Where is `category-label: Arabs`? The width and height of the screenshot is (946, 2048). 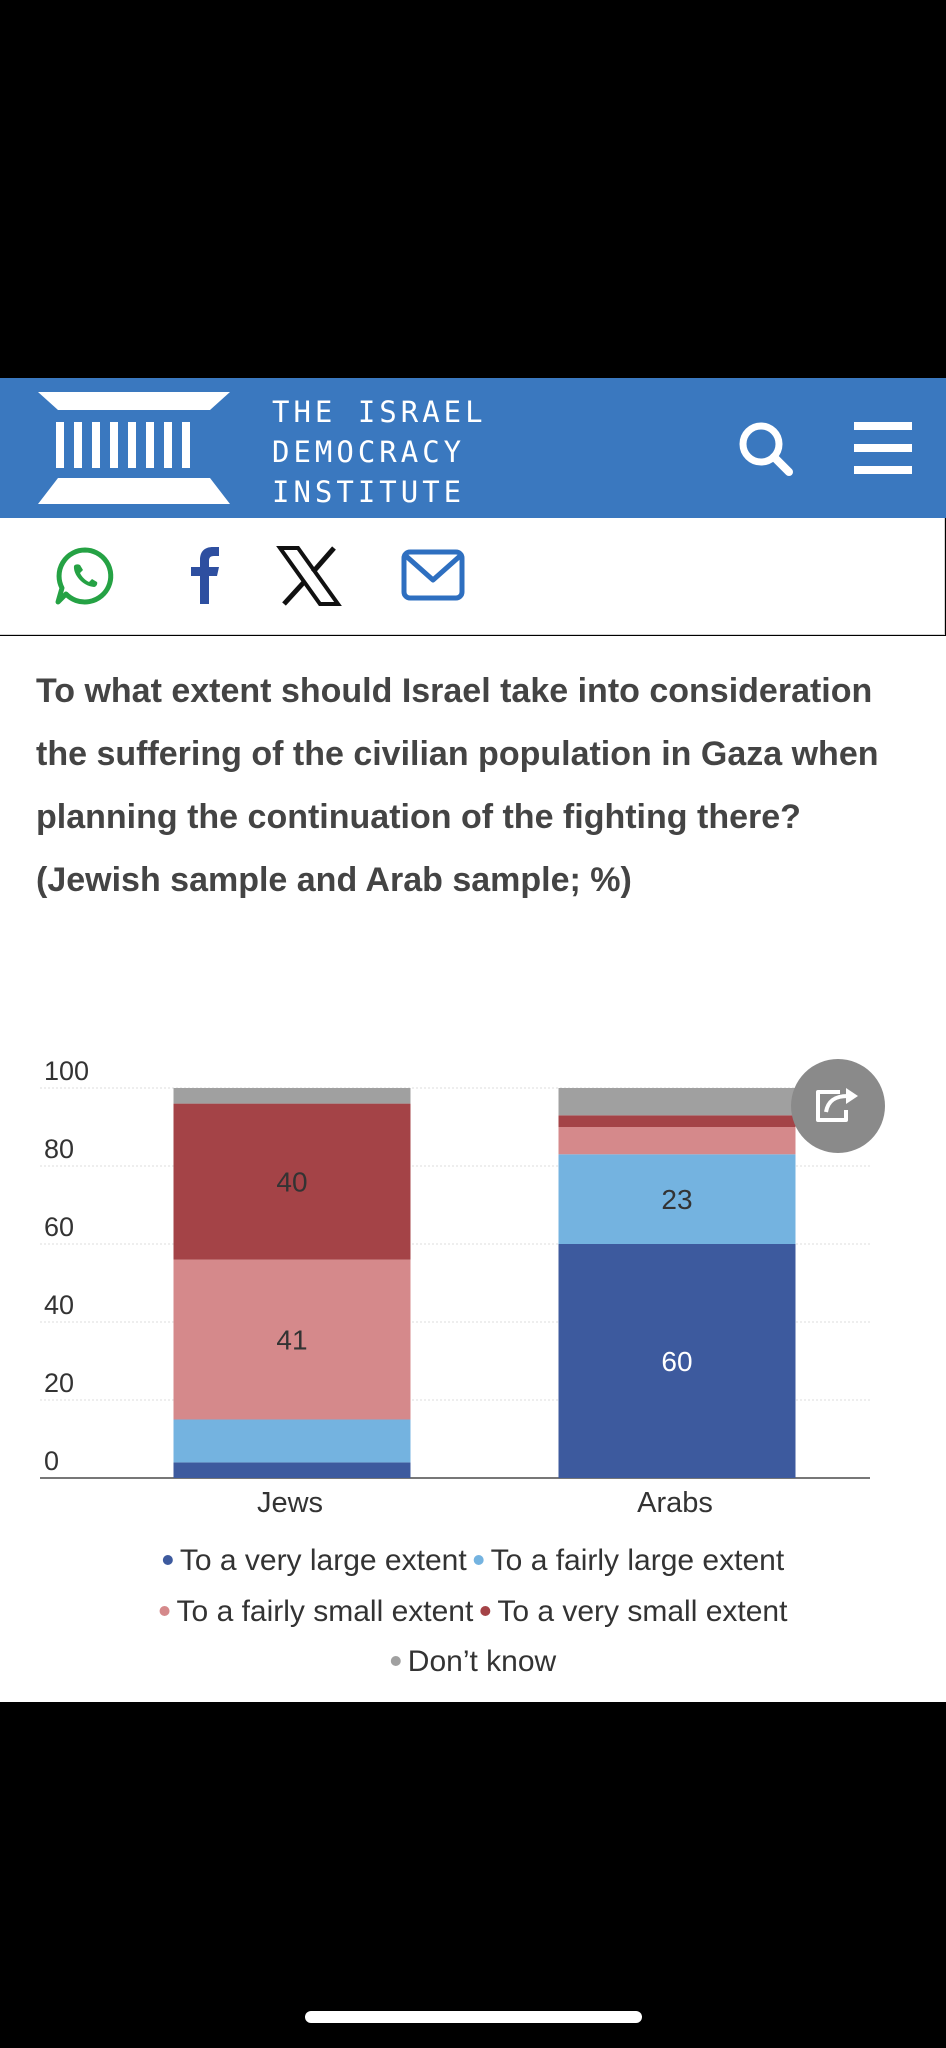
category-label: Arabs is located at coordinates (675, 1503).